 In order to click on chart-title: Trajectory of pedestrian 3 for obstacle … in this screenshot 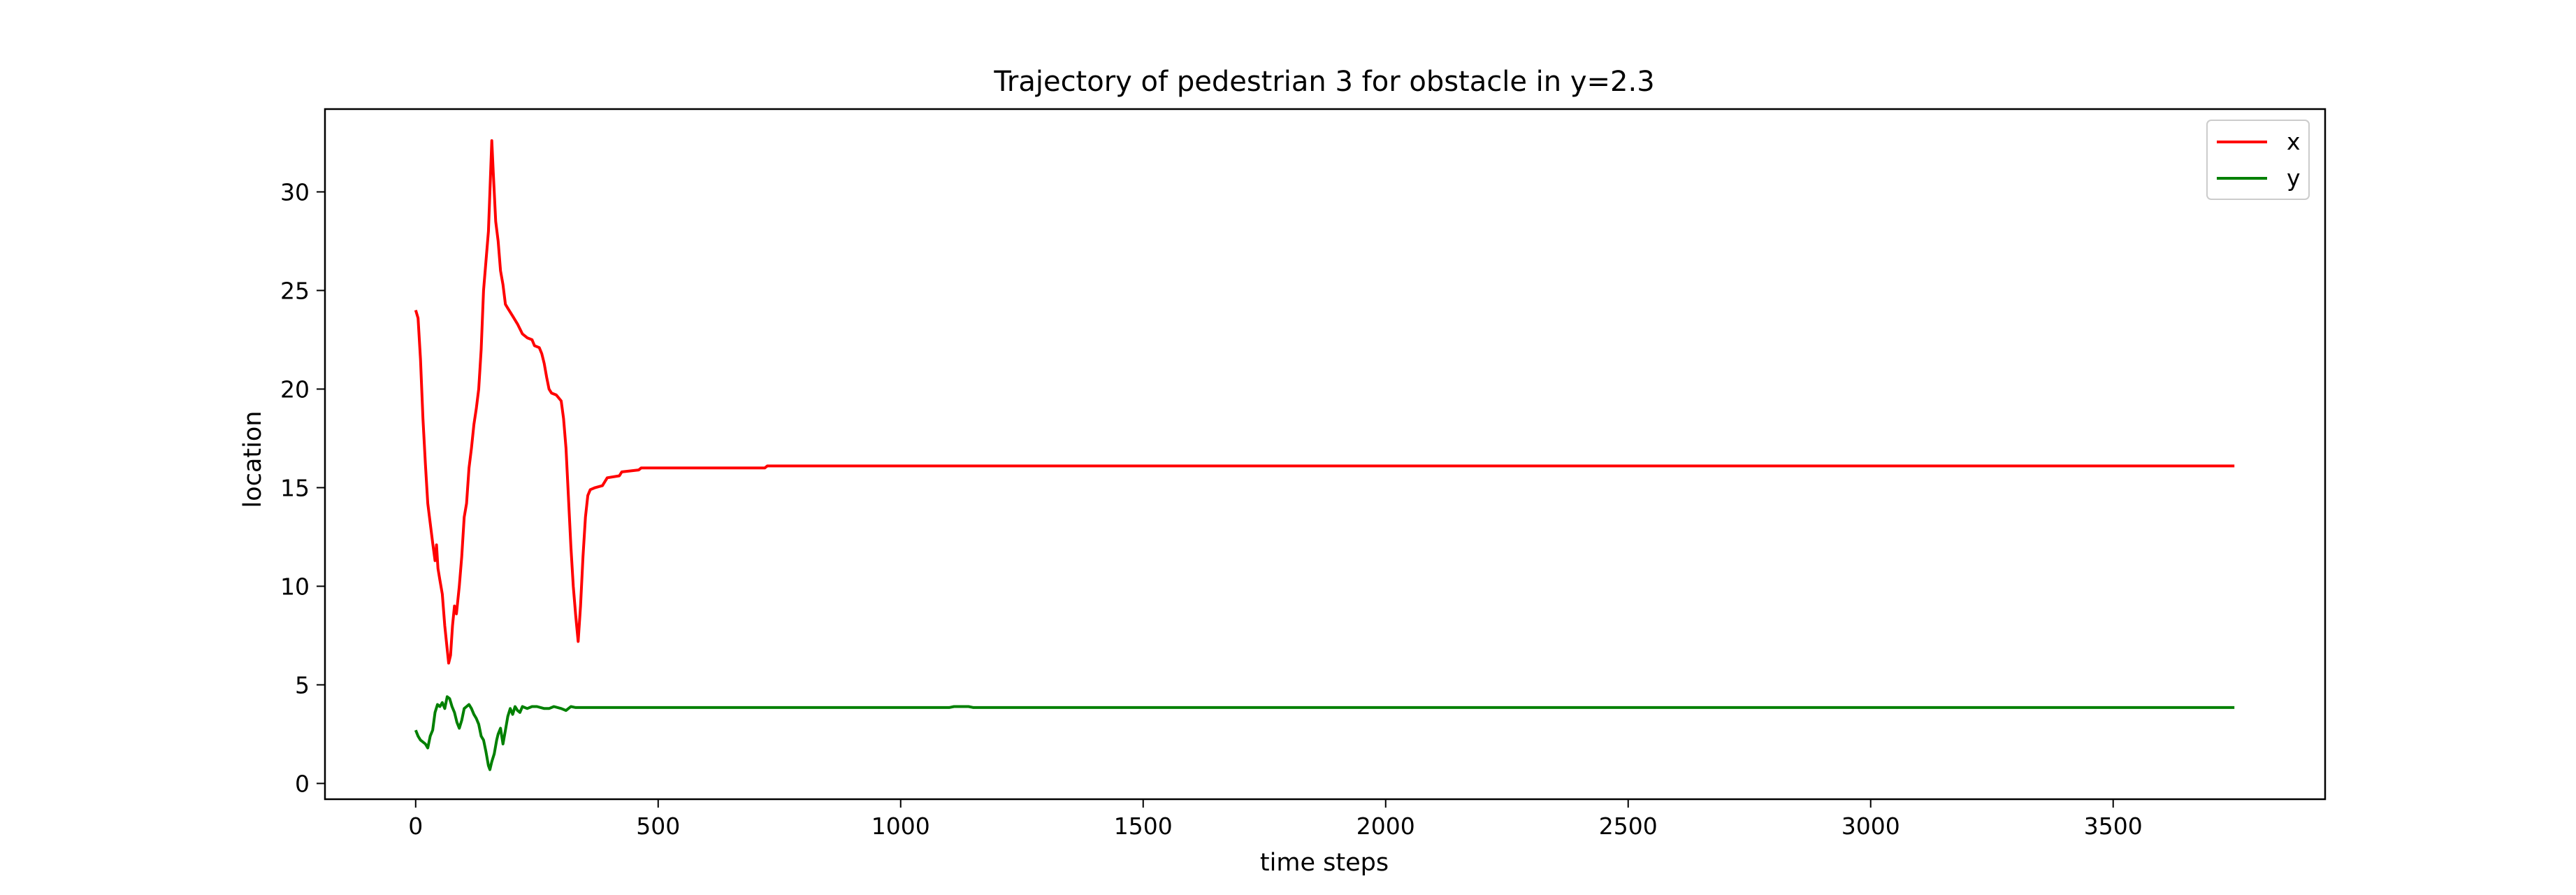, I will do `click(1323, 82)`.